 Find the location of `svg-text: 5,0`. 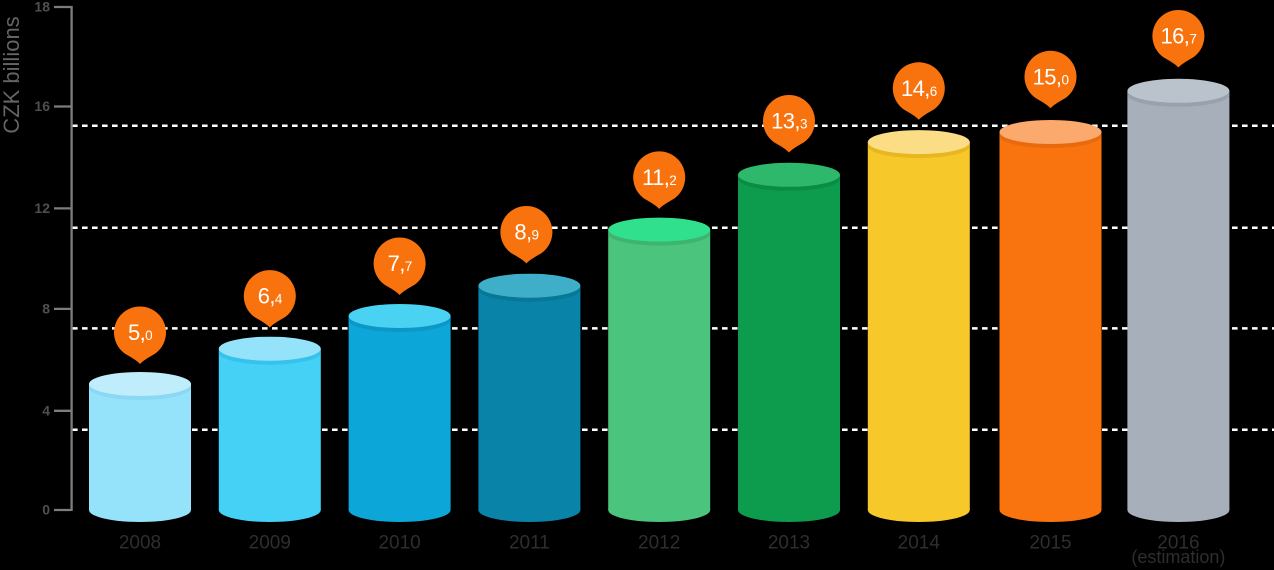

svg-text: 5,0 is located at coordinates (140, 332).